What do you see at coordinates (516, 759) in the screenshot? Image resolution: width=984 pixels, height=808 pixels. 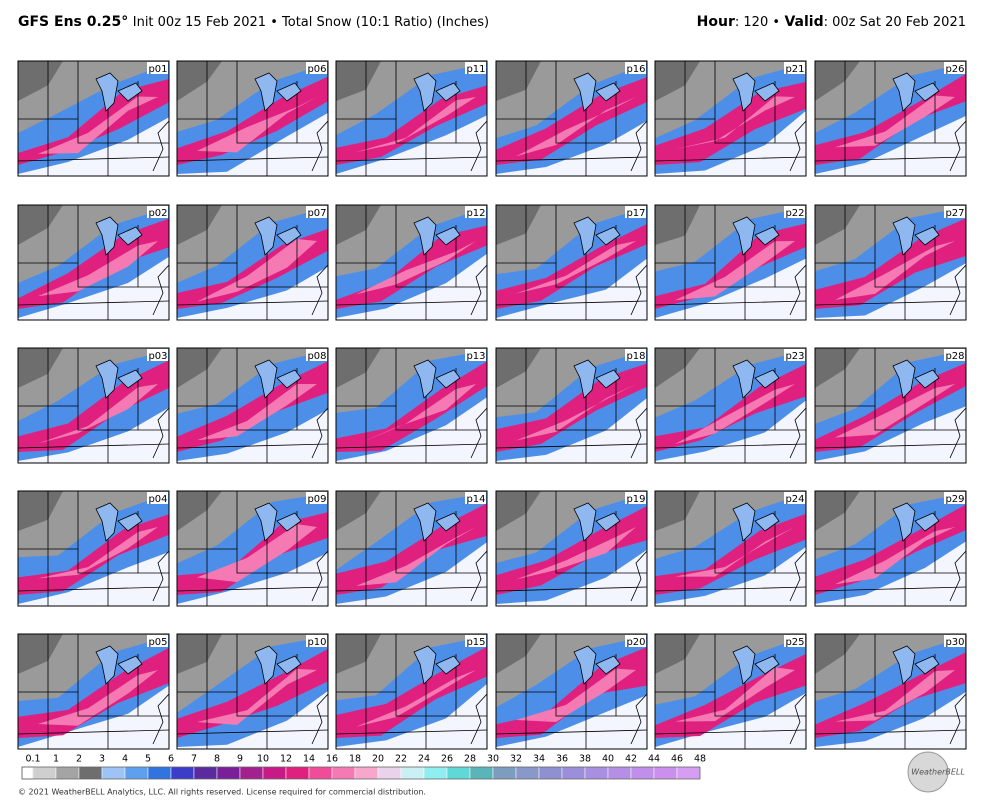 I see `colorbar-label: 32` at bounding box center [516, 759].